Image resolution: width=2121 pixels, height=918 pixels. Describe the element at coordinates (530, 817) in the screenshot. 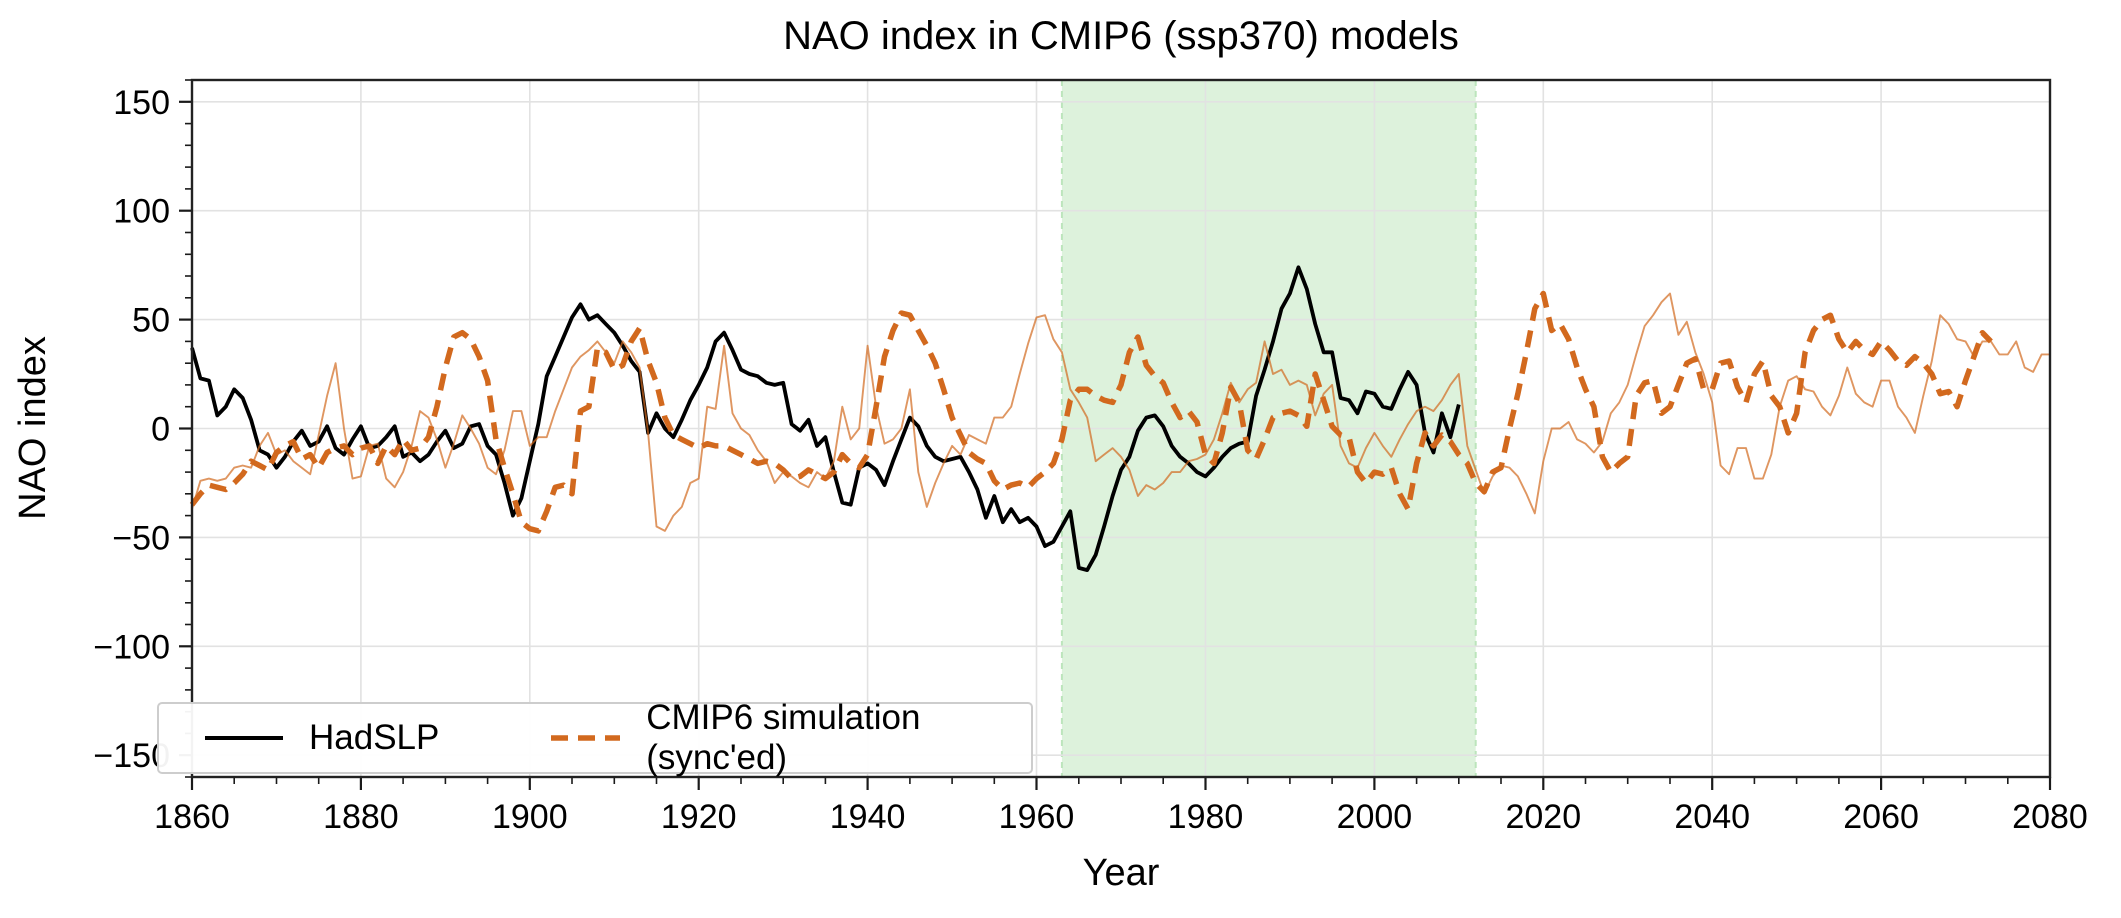

I see `x-tick-label: 1900` at that location.